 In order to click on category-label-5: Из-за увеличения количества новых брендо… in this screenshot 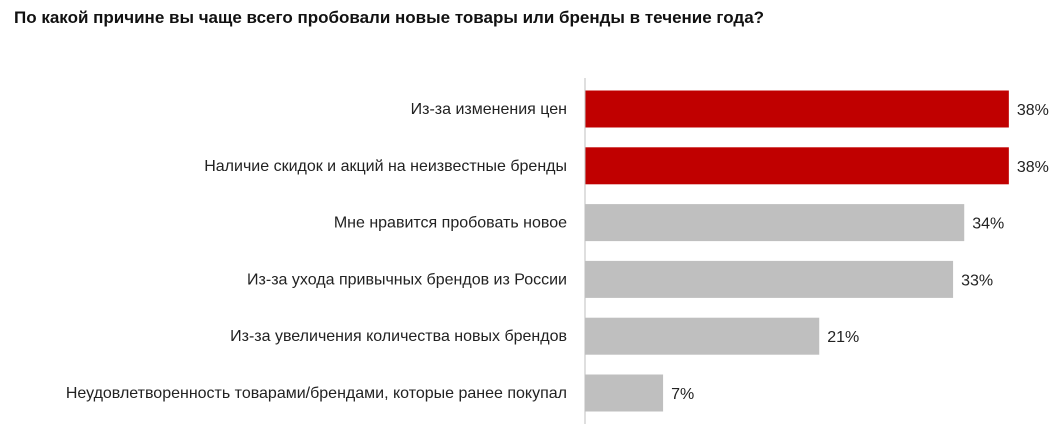, I will do `click(398, 336)`.